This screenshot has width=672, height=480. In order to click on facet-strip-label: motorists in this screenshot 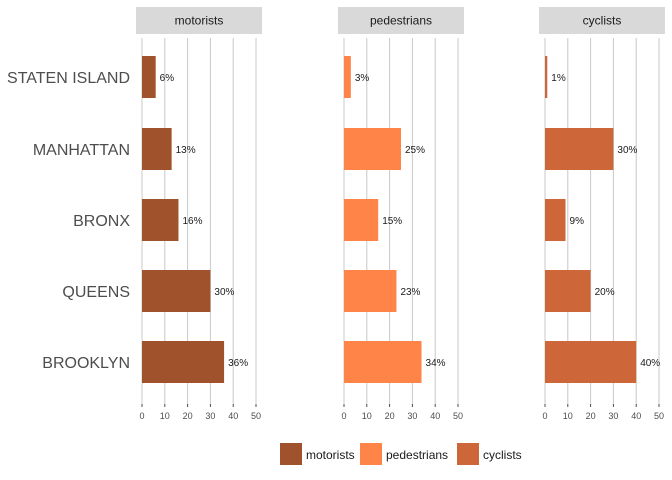, I will do `click(199, 21)`.